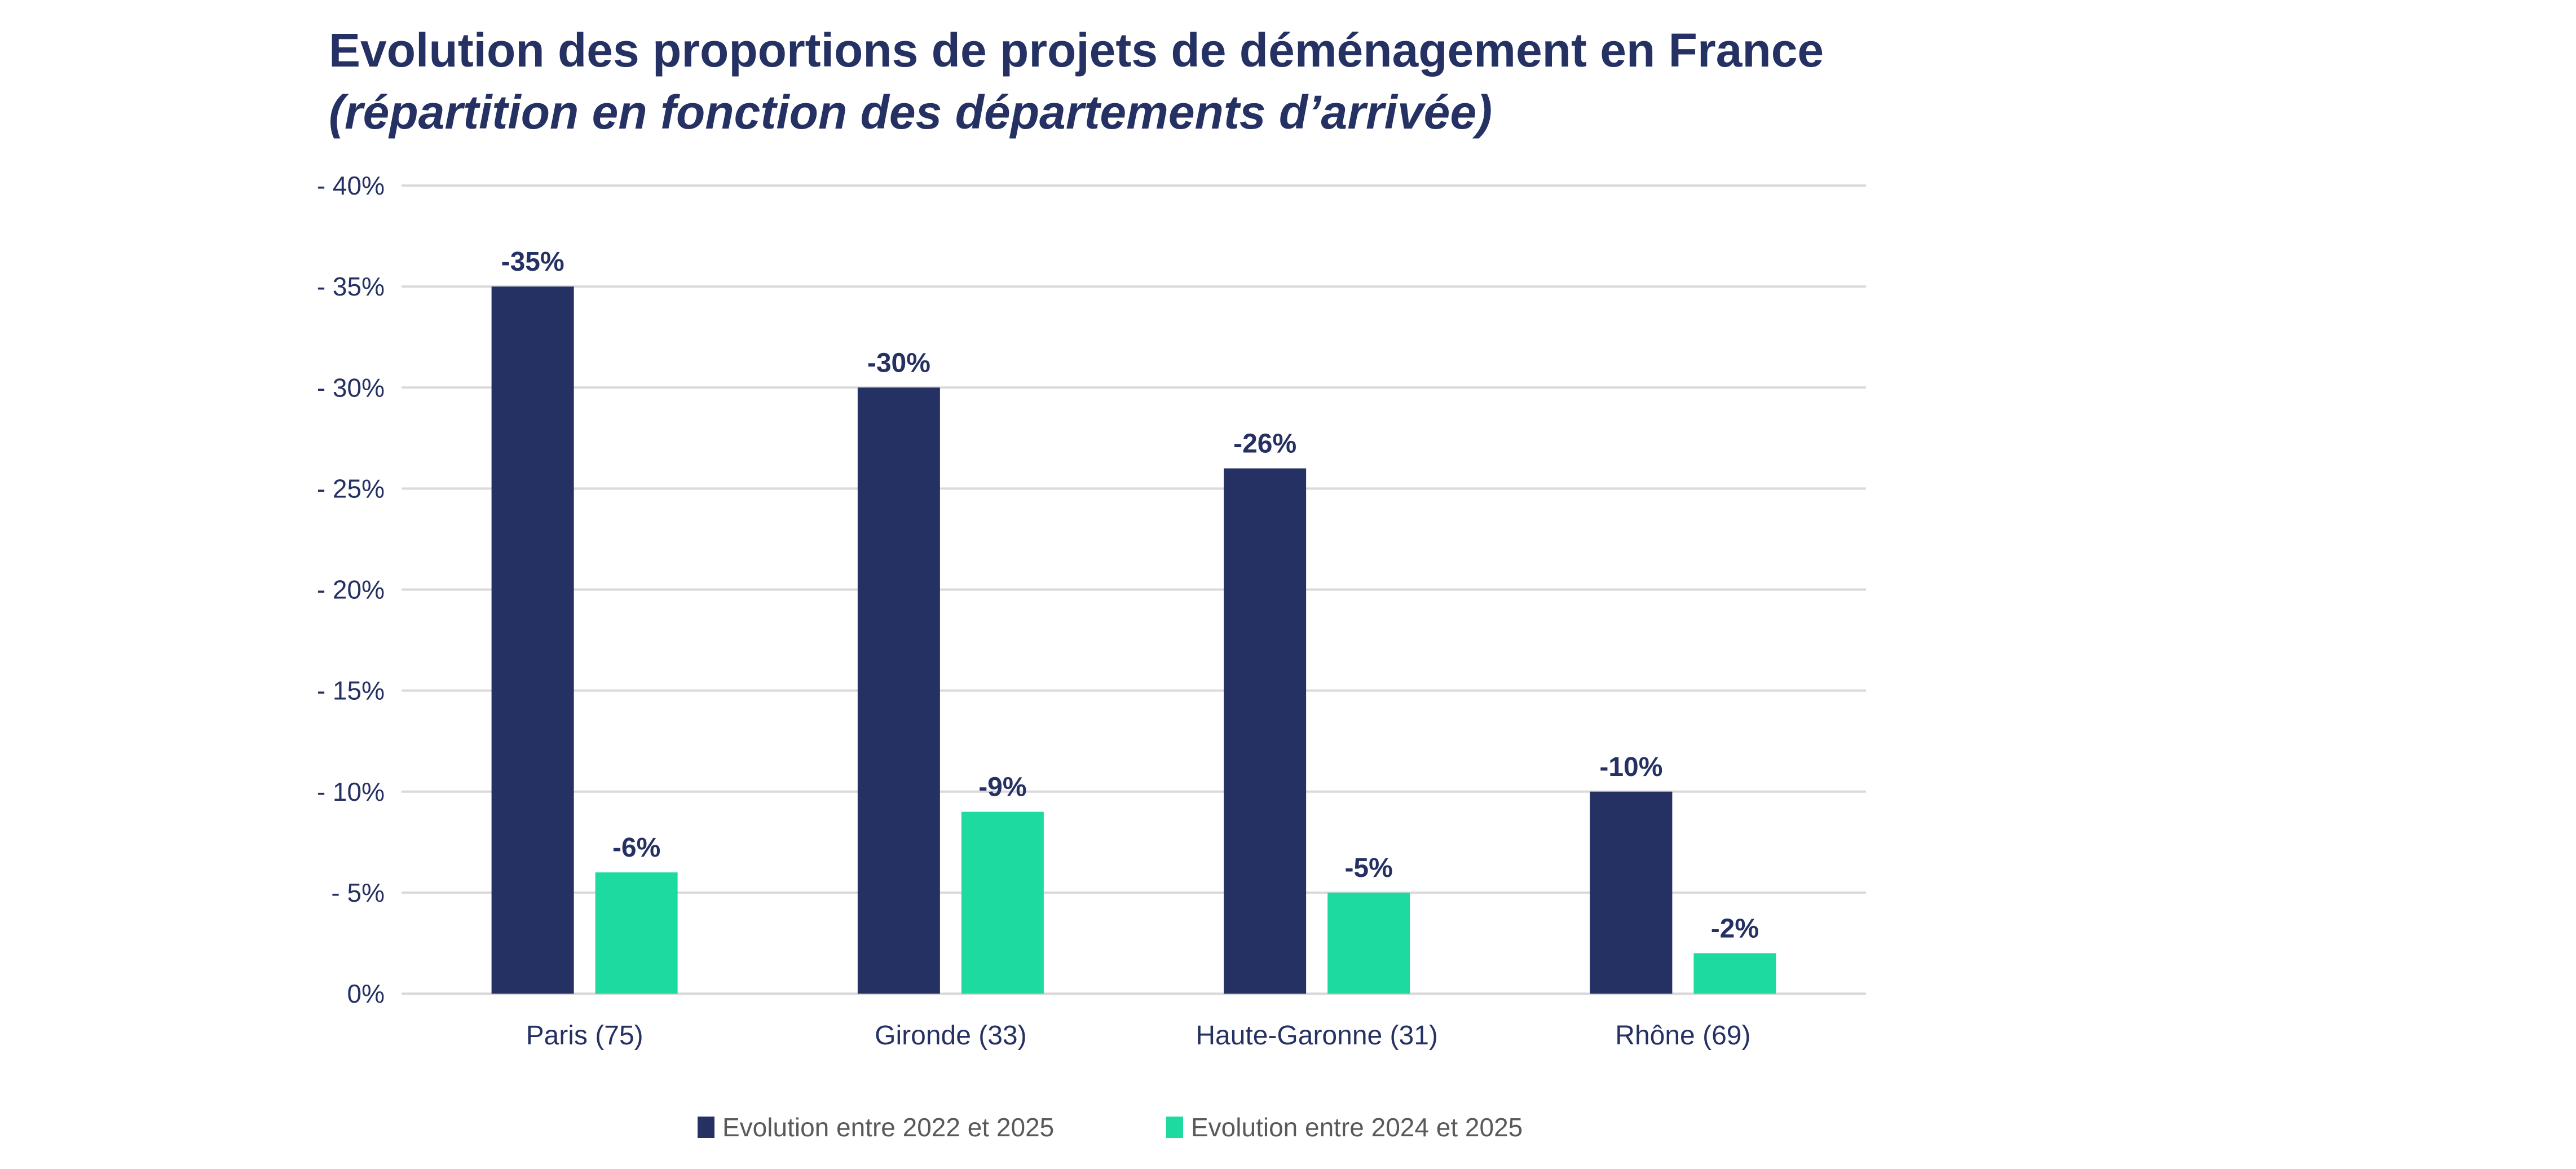  Describe the element at coordinates (888, 1128) in the screenshot. I see `legend-label: Evolution entre 2022 et 2025` at that location.